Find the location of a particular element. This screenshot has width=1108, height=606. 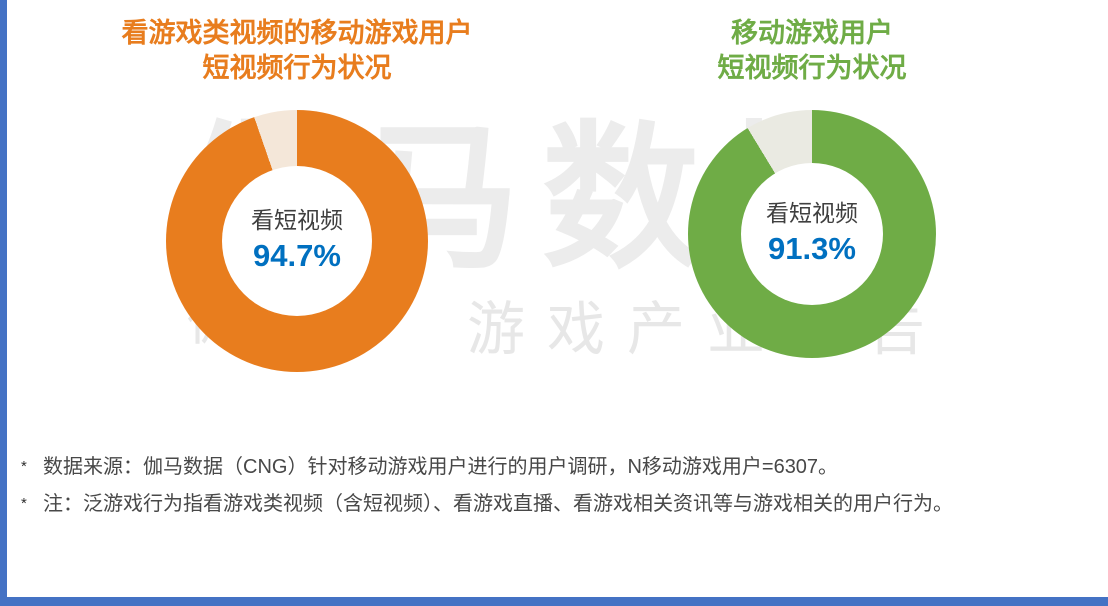

donut-chart-right: 看短视频 91.3% is located at coordinates (812, 234).